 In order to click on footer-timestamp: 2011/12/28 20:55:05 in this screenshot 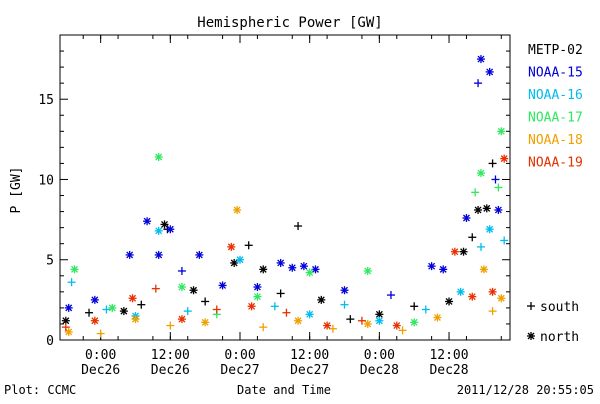, I will do `click(525, 390)`.